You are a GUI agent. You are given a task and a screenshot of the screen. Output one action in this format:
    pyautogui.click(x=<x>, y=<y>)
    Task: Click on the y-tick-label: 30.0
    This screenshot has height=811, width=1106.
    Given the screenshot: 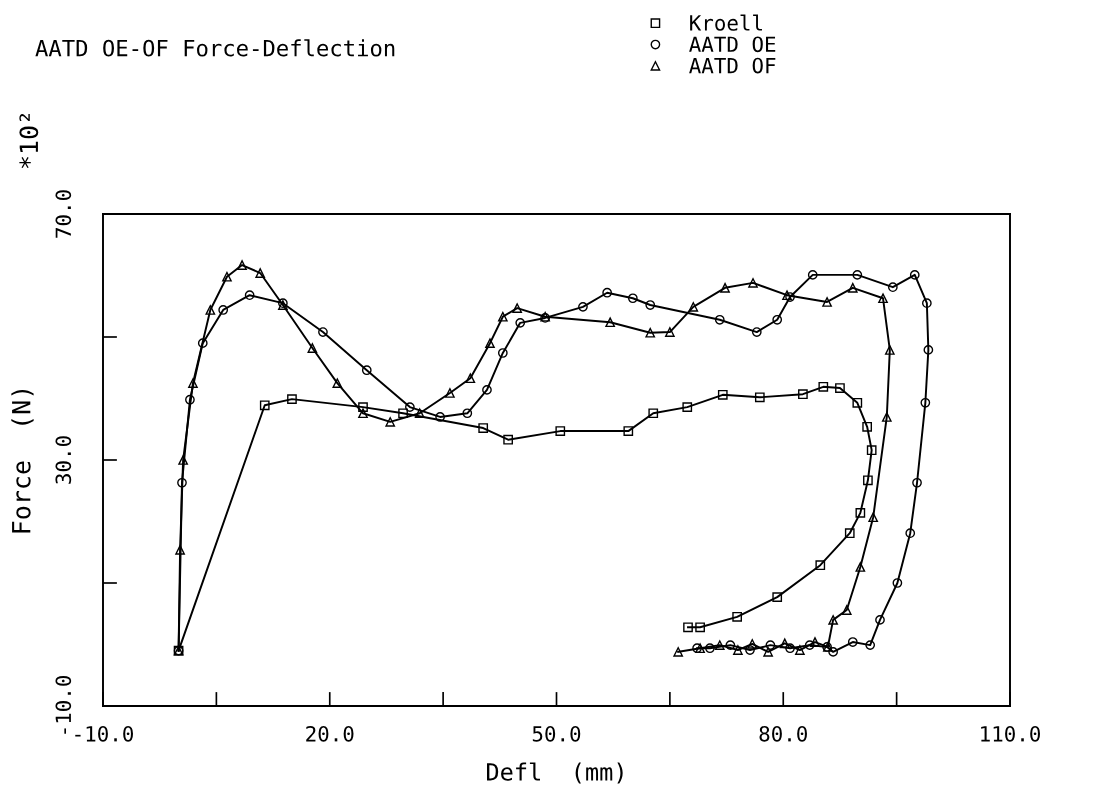 What is the action you would take?
    pyautogui.click(x=63, y=460)
    